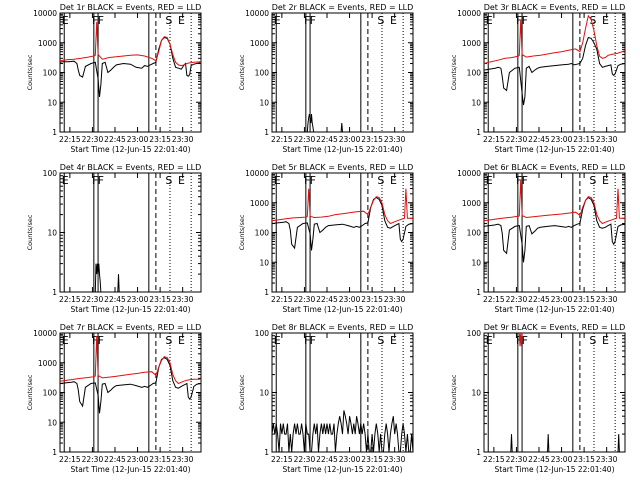 The height and width of the screenshot is (480, 640). What do you see at coordinates (343, 327) in the screenshot?
I see `panel-title: Det 8r BLACK = Events, RED = LLD` at bounding box center [343, 327].